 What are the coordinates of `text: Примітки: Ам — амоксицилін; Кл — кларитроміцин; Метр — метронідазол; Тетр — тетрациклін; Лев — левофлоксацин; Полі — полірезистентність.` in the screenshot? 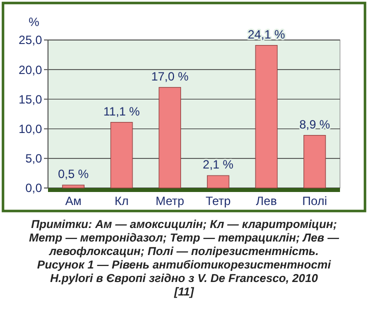 It's located at (184, 238).